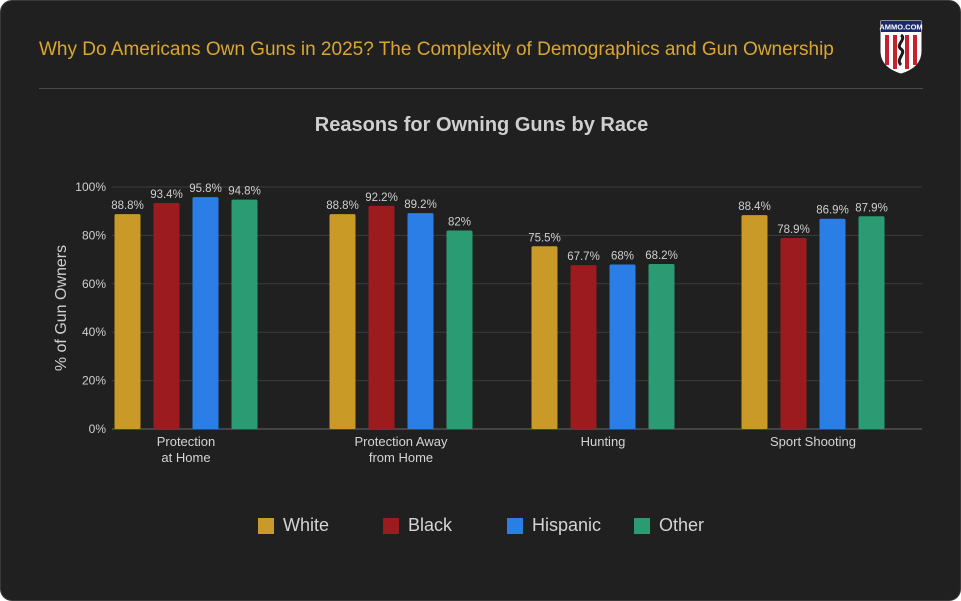  Describe the element at coordinates (94, 284) in the screenshot. I see `y-tick-label: 60%` at that location.